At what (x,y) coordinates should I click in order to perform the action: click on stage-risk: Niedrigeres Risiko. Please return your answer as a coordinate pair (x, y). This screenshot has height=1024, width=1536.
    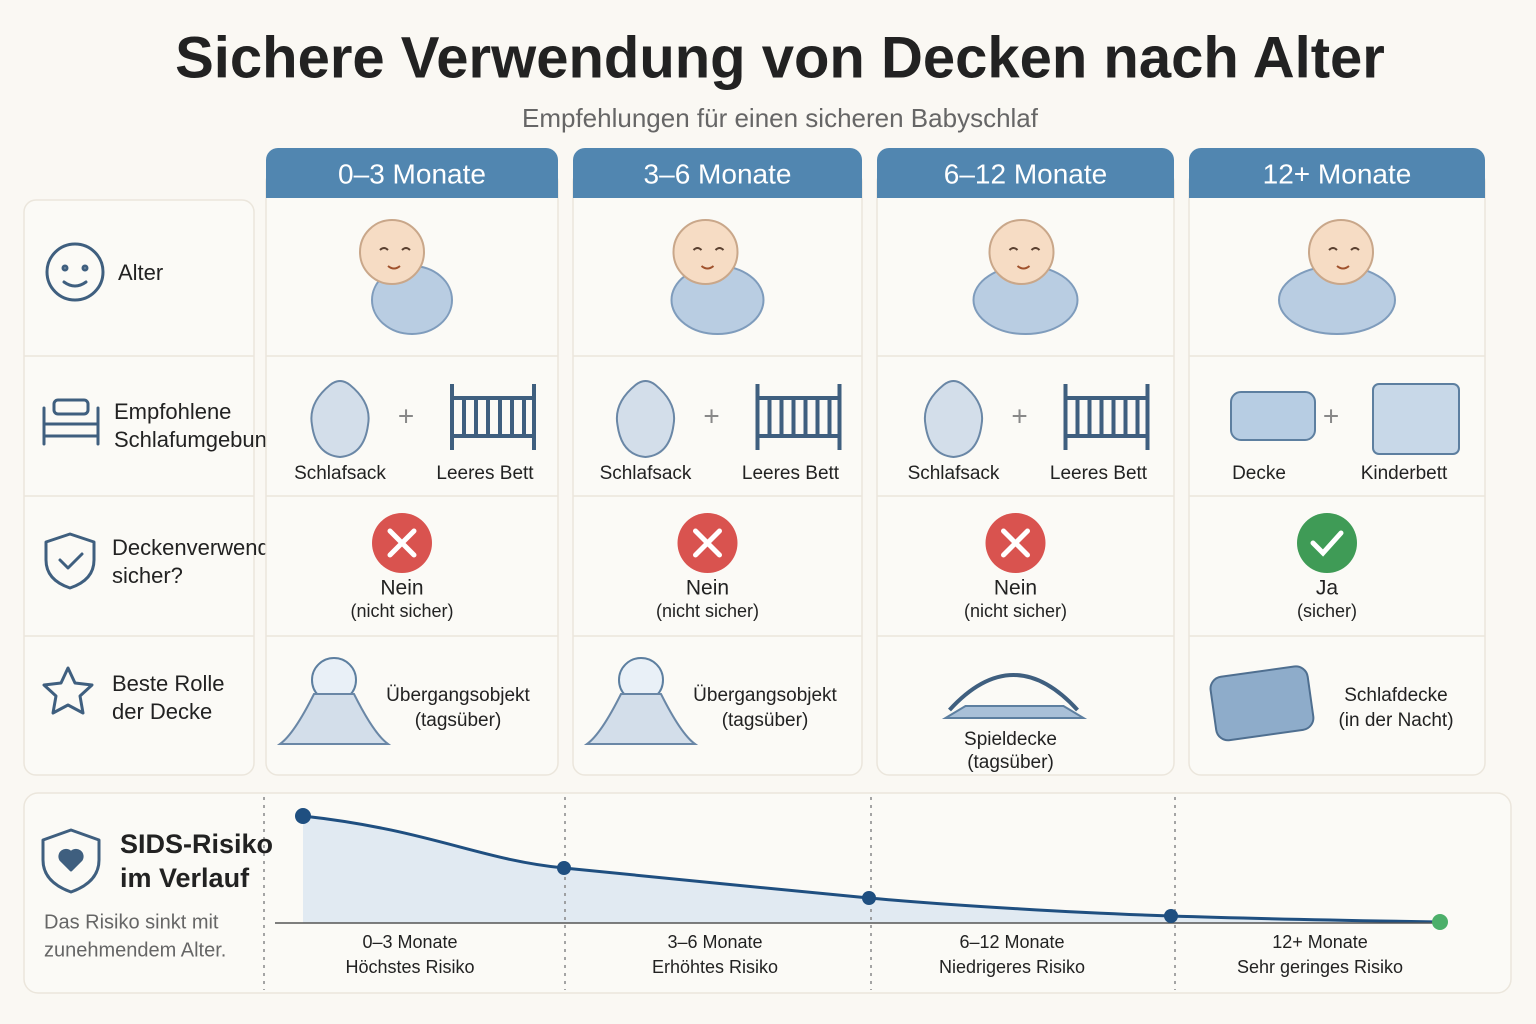
    Looking at the image, I should click on (1012, 967).